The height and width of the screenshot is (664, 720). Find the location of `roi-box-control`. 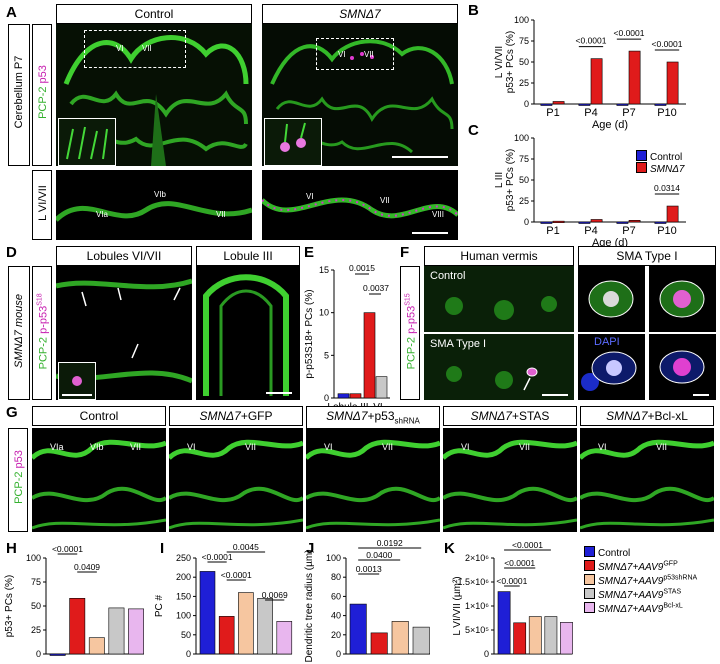

roi-box-control is located at coordinates (135, 49).